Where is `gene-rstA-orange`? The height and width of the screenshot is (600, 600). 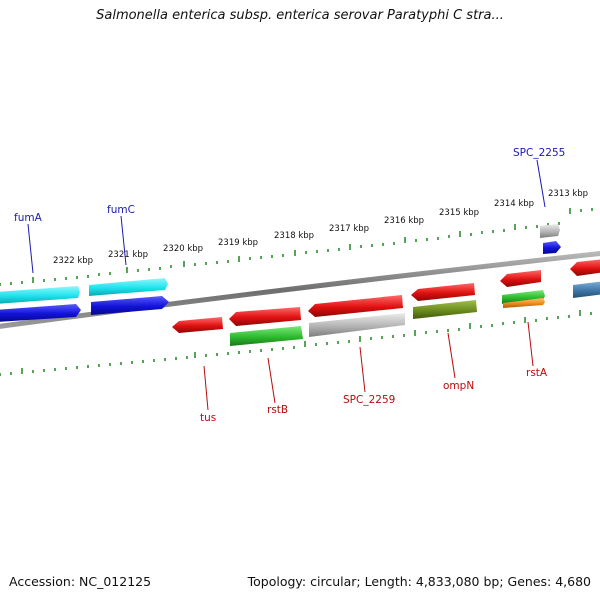
gene-rstA-orange is located at coordinates (524, 303).